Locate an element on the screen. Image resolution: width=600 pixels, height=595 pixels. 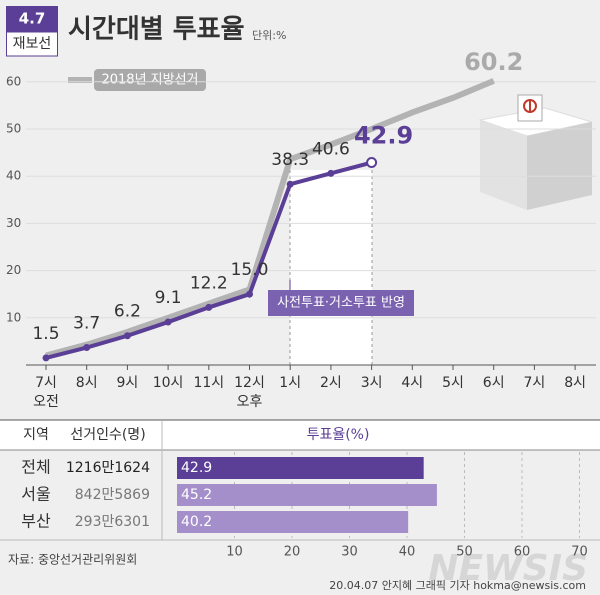
badge-bottom is located at coordinates (32, 44).